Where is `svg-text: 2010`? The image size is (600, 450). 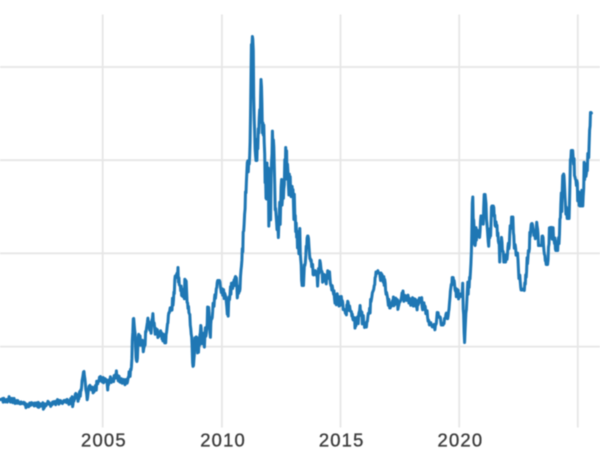
svg-text: 2010 is located at coordinates (223, 440).